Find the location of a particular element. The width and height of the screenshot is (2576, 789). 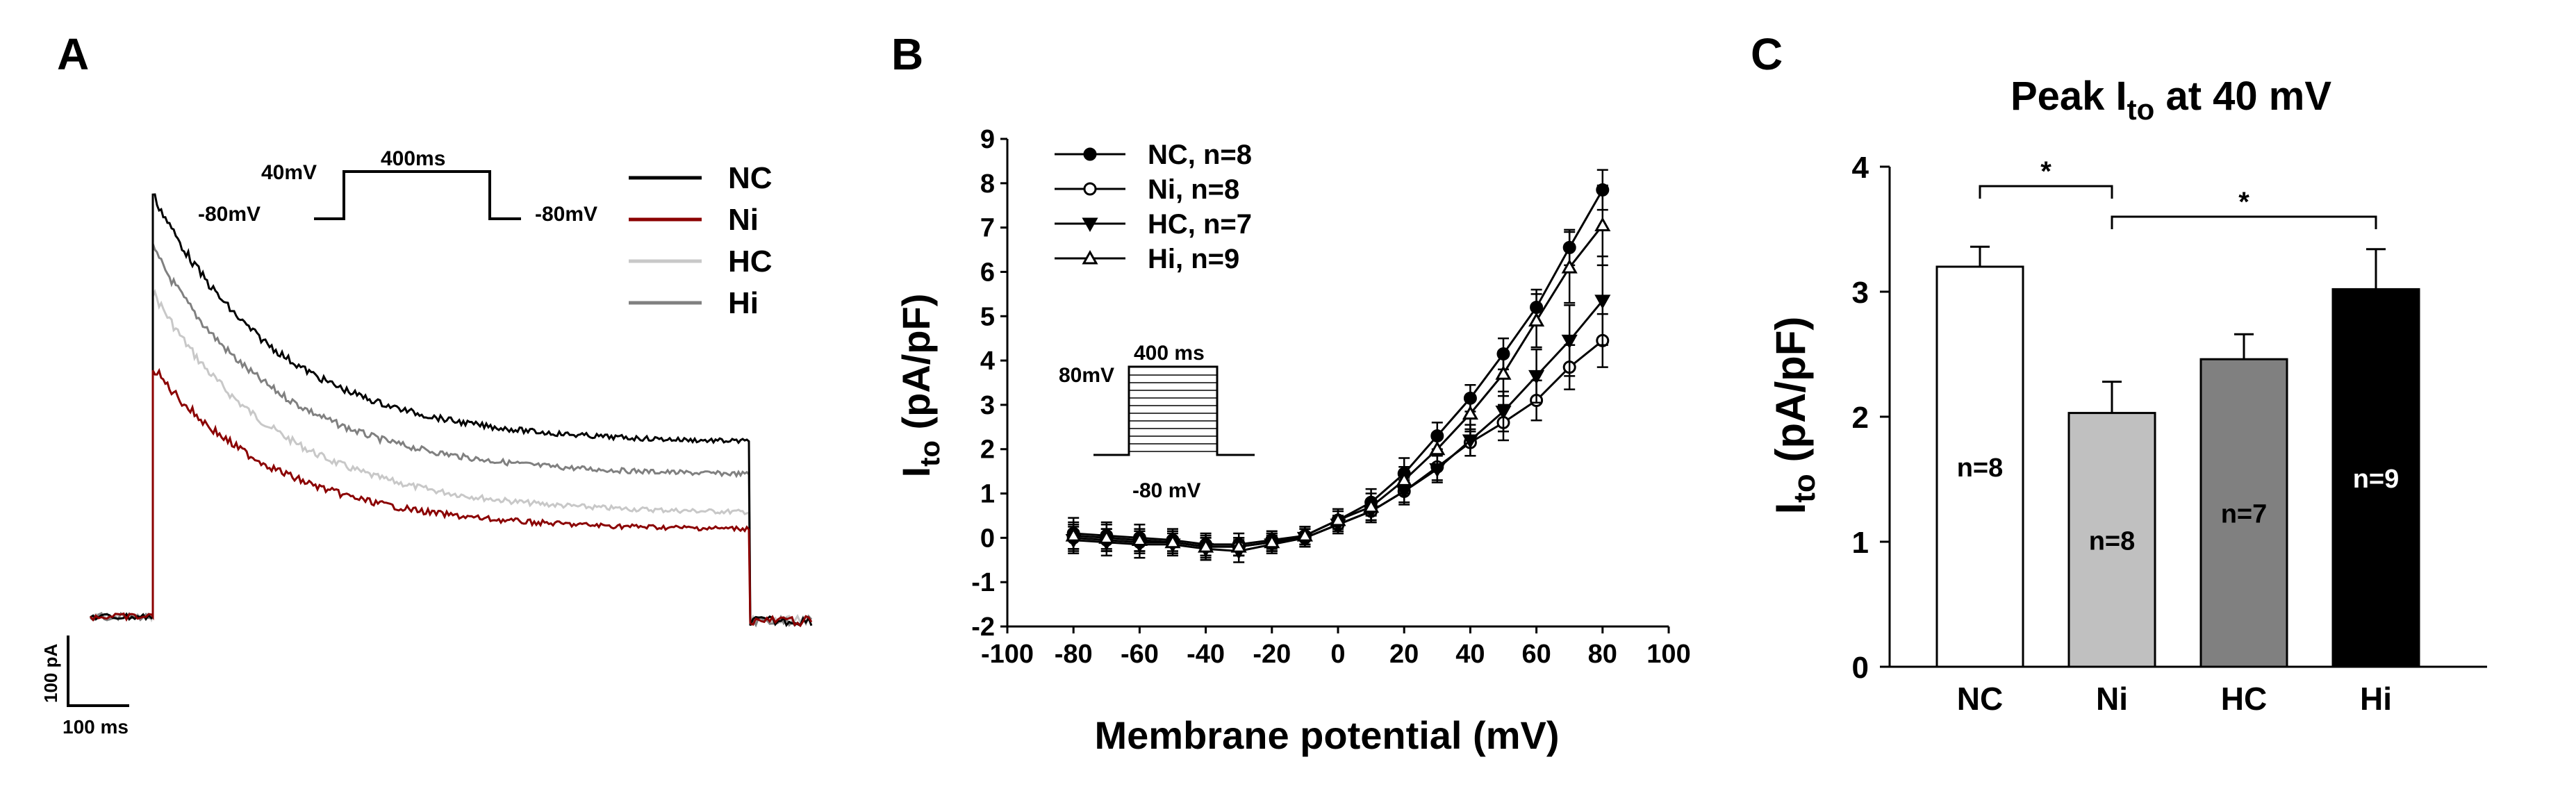

iv-y-tick-label: 1 is located at coordinates (988, 494).